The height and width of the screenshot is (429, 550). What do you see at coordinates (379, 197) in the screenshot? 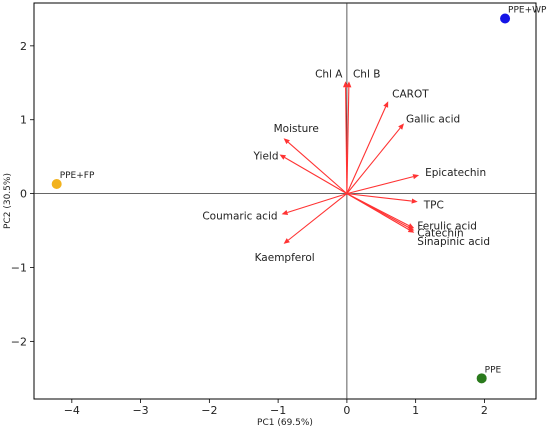
I see `arrow-tpc` at bounding box center [379, 197].